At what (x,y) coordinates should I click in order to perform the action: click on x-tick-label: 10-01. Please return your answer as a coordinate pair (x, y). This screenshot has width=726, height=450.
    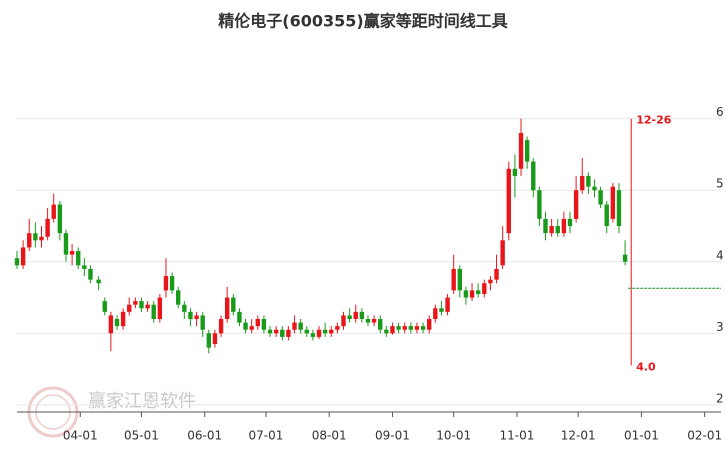
    Looking at the image, I should click on (453, 436).